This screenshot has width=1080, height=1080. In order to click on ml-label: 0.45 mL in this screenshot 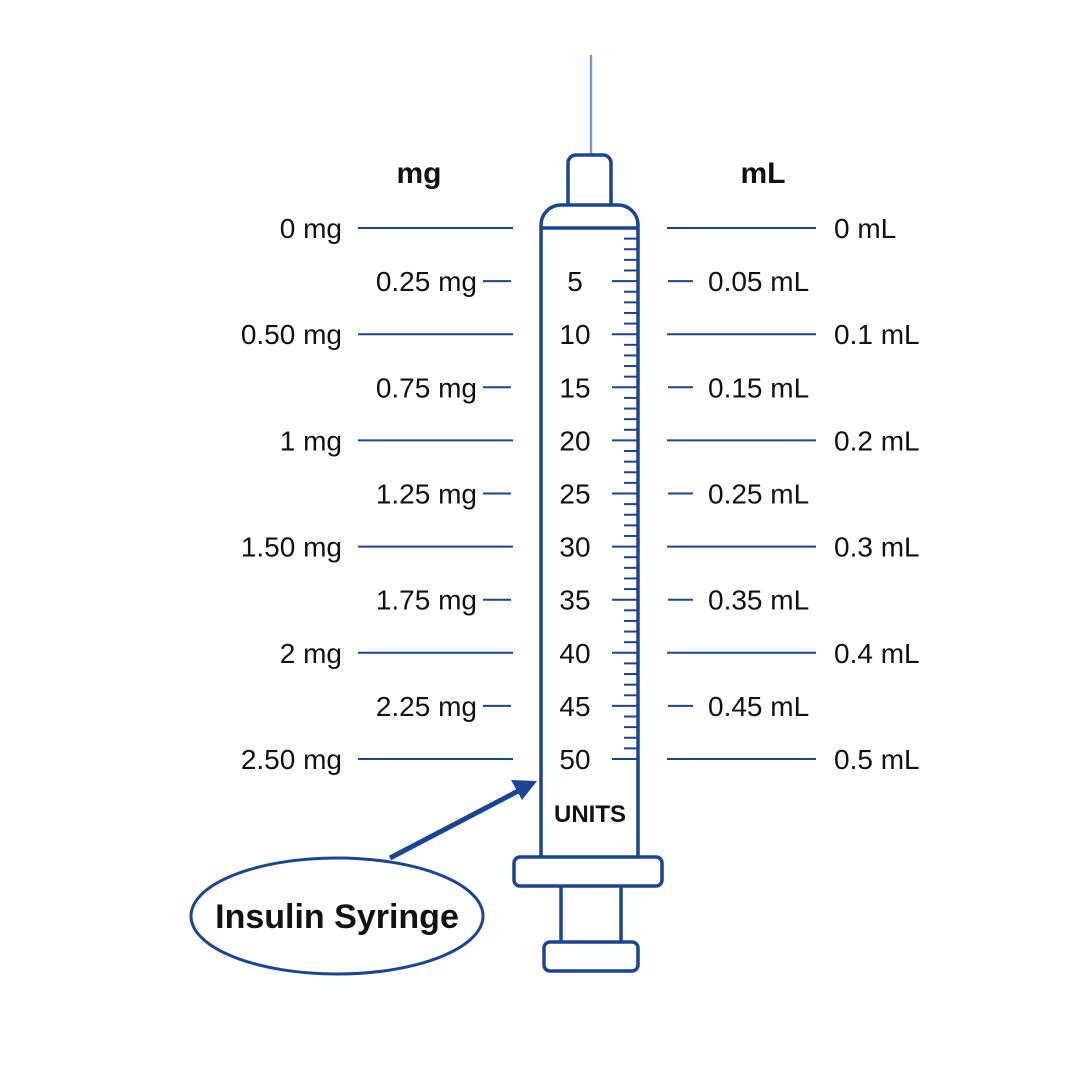, I will do `click(758, 706)`.